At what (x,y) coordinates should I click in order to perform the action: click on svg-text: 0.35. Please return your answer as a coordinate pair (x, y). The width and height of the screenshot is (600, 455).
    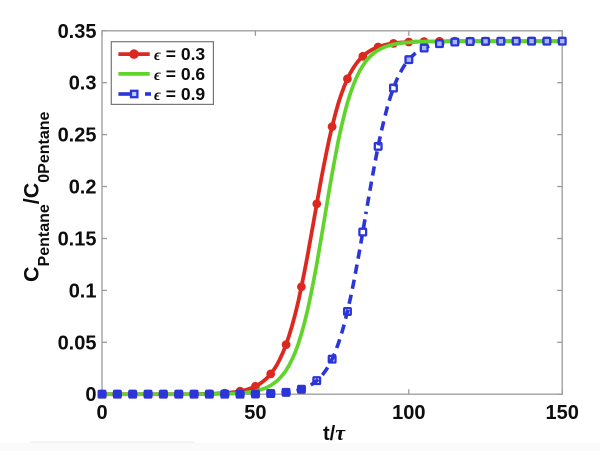
    Looking at the image, I should click on (77, 32).